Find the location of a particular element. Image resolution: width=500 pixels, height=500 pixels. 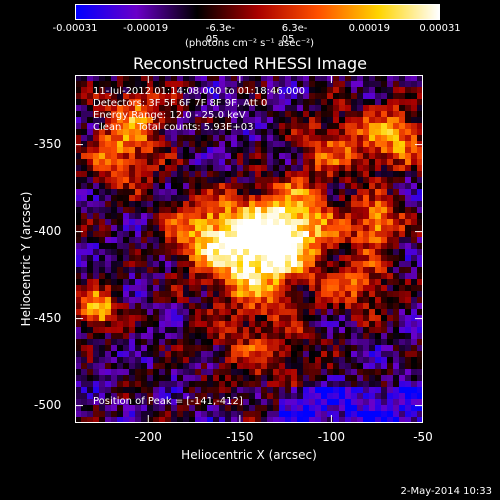

colorbar-tick-label: -0.00031 is located at coordinates (75, 28).